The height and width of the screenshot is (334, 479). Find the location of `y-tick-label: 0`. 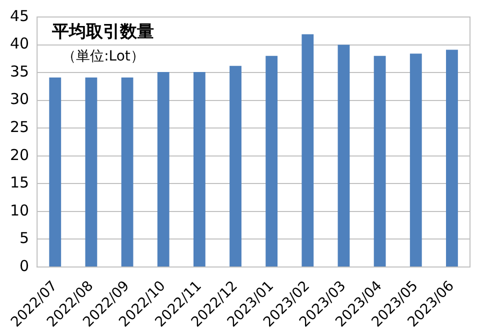

y-tick-label: 0 is located at coordinates (25, 265).